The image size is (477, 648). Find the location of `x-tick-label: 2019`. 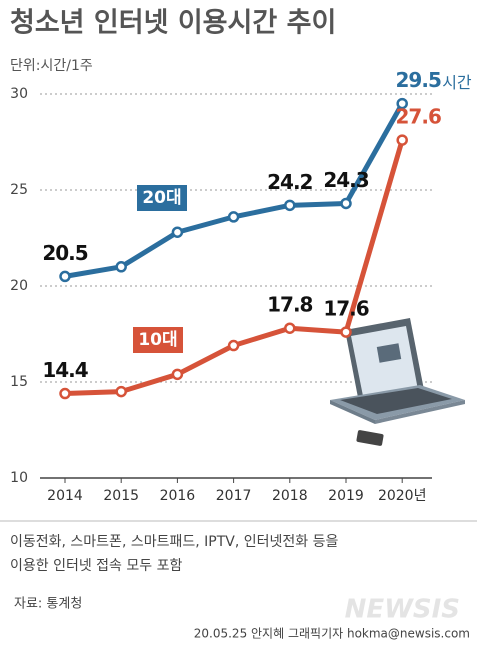

x-tick-label: 2019 is located at coordinates (346, 496).